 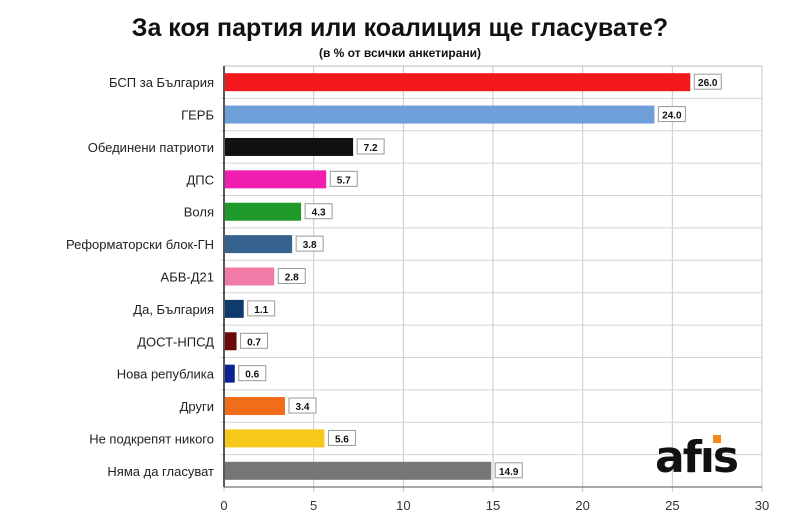 What do you see at coordinates (197, 115) in the screenshot?
I see `category-label: ГЕРБ` at bounding box center [197, 115].